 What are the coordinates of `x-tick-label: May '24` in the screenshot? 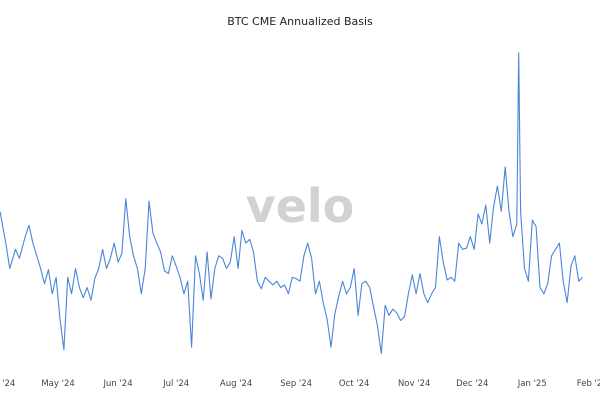 It's located at (57, 384).